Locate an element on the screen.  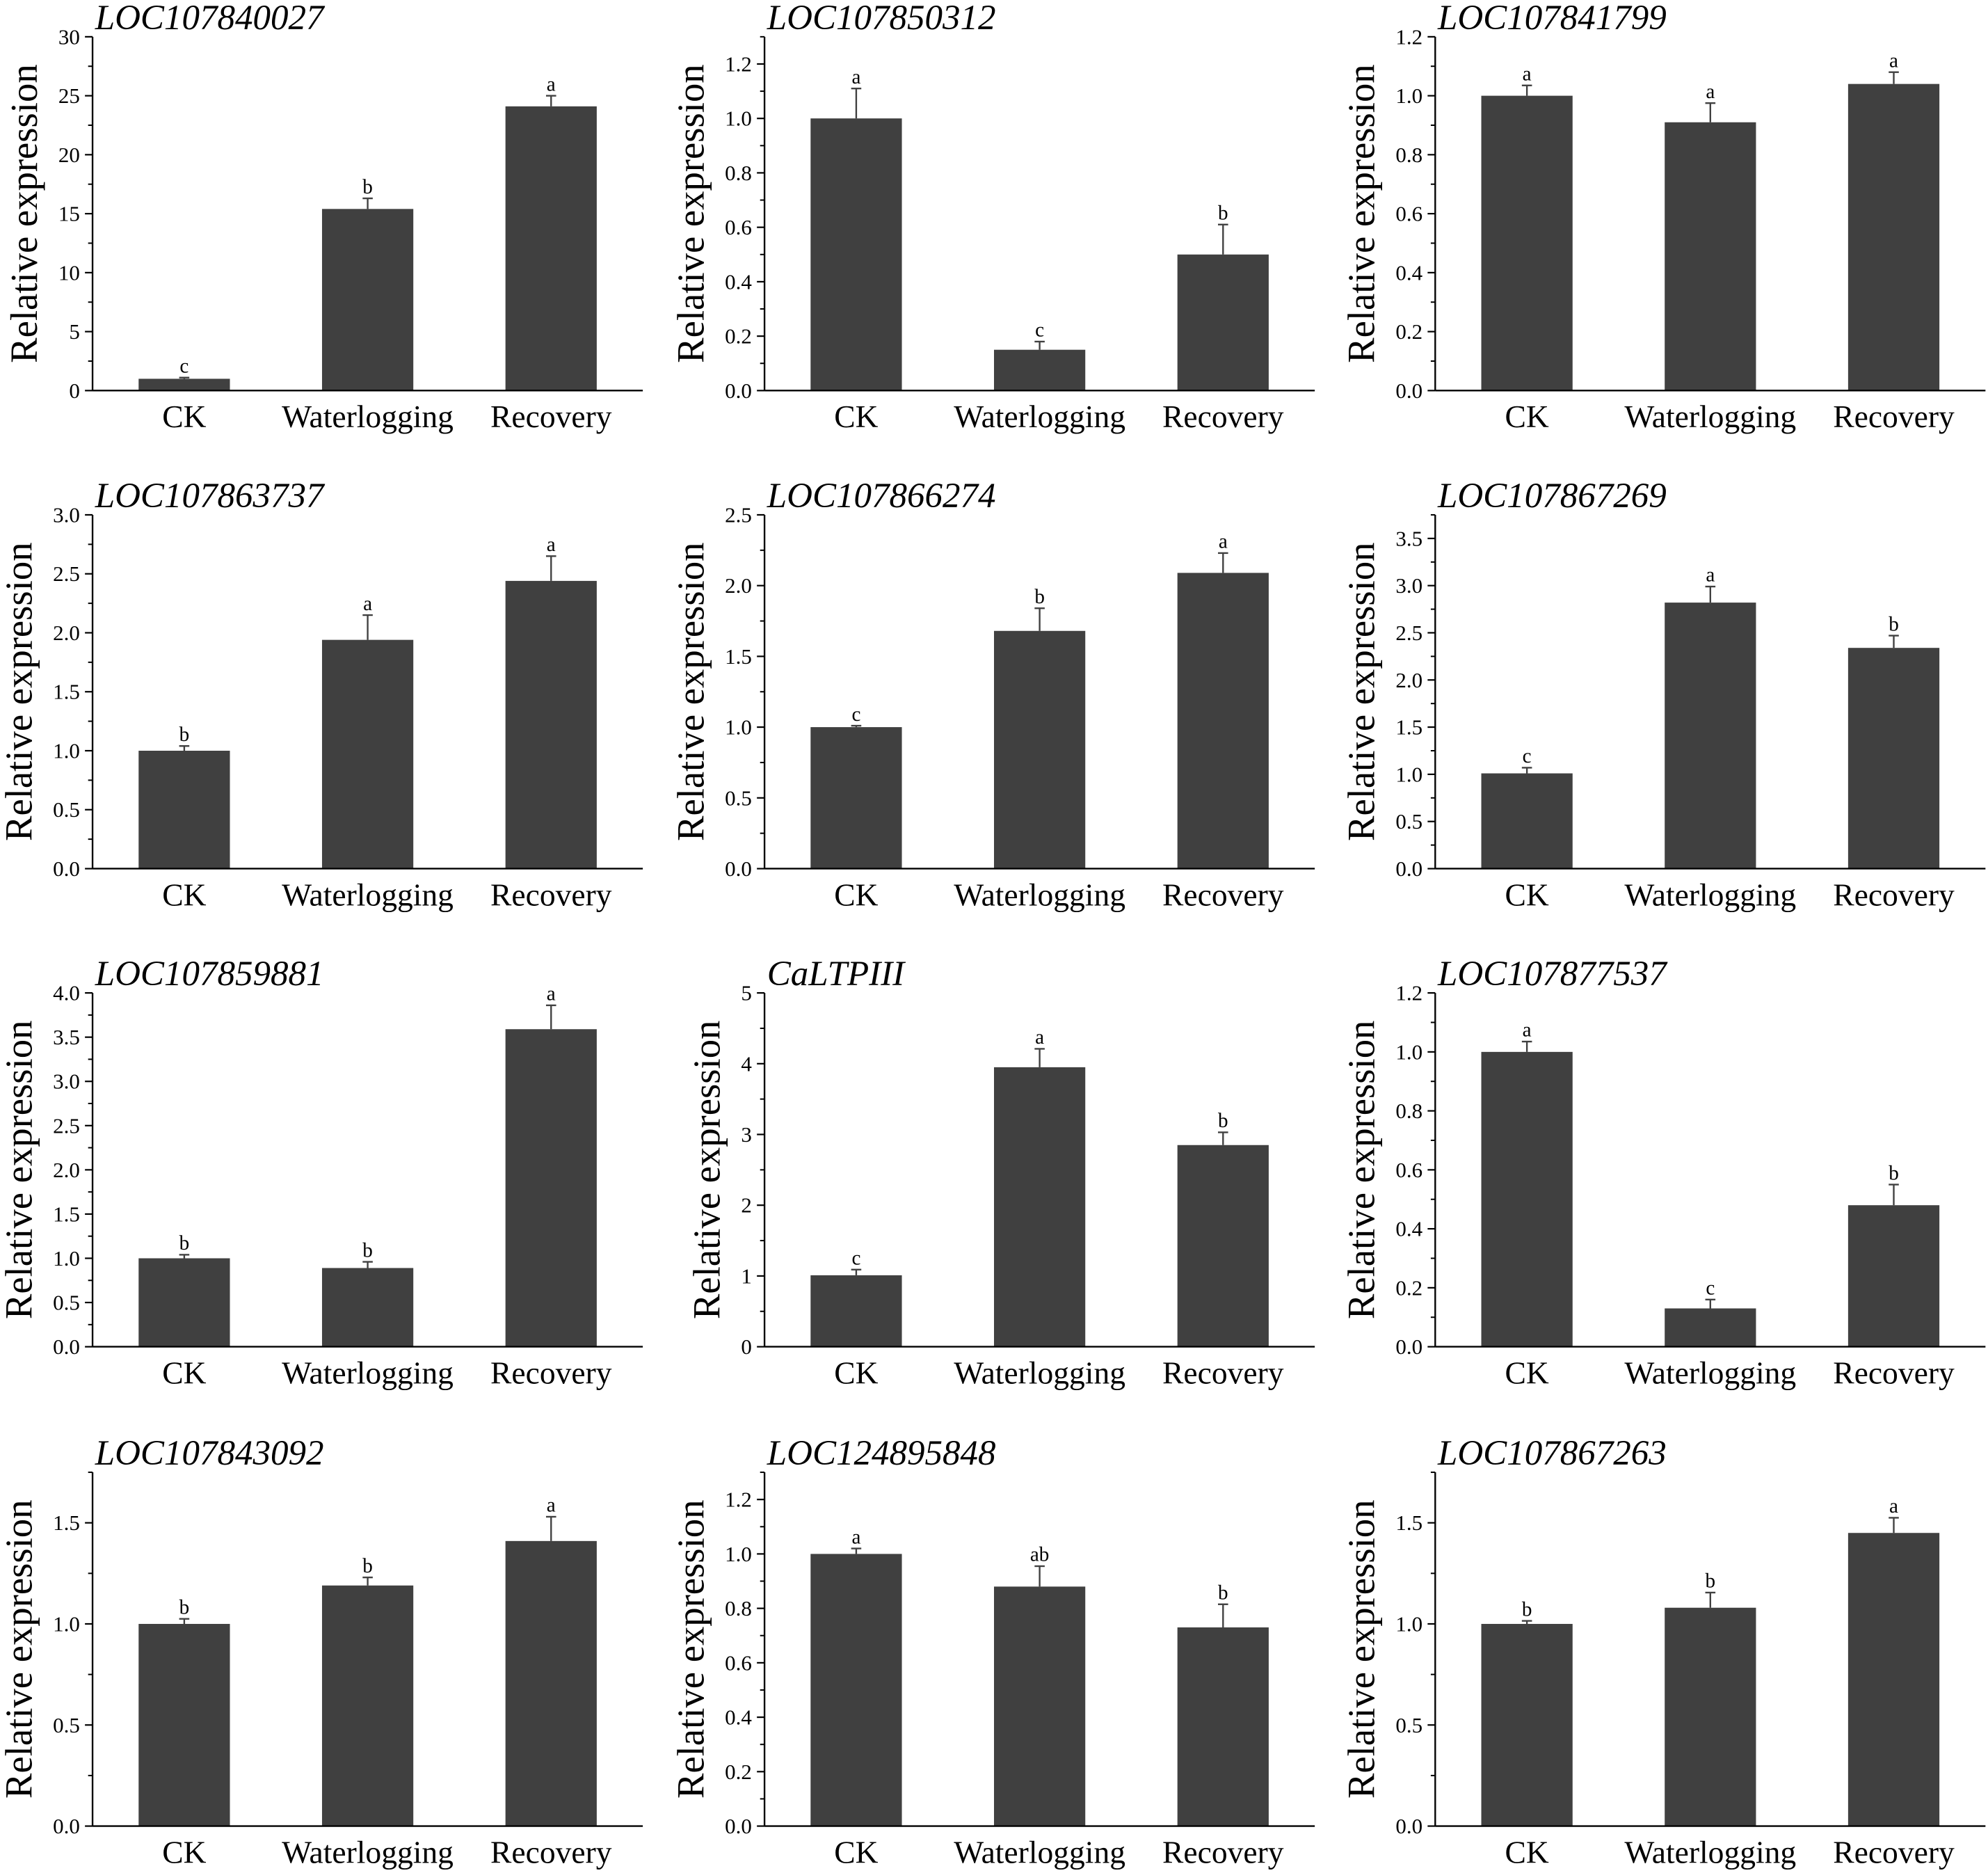
y-tick-label: 1 is located at coordinates (746, 1276).